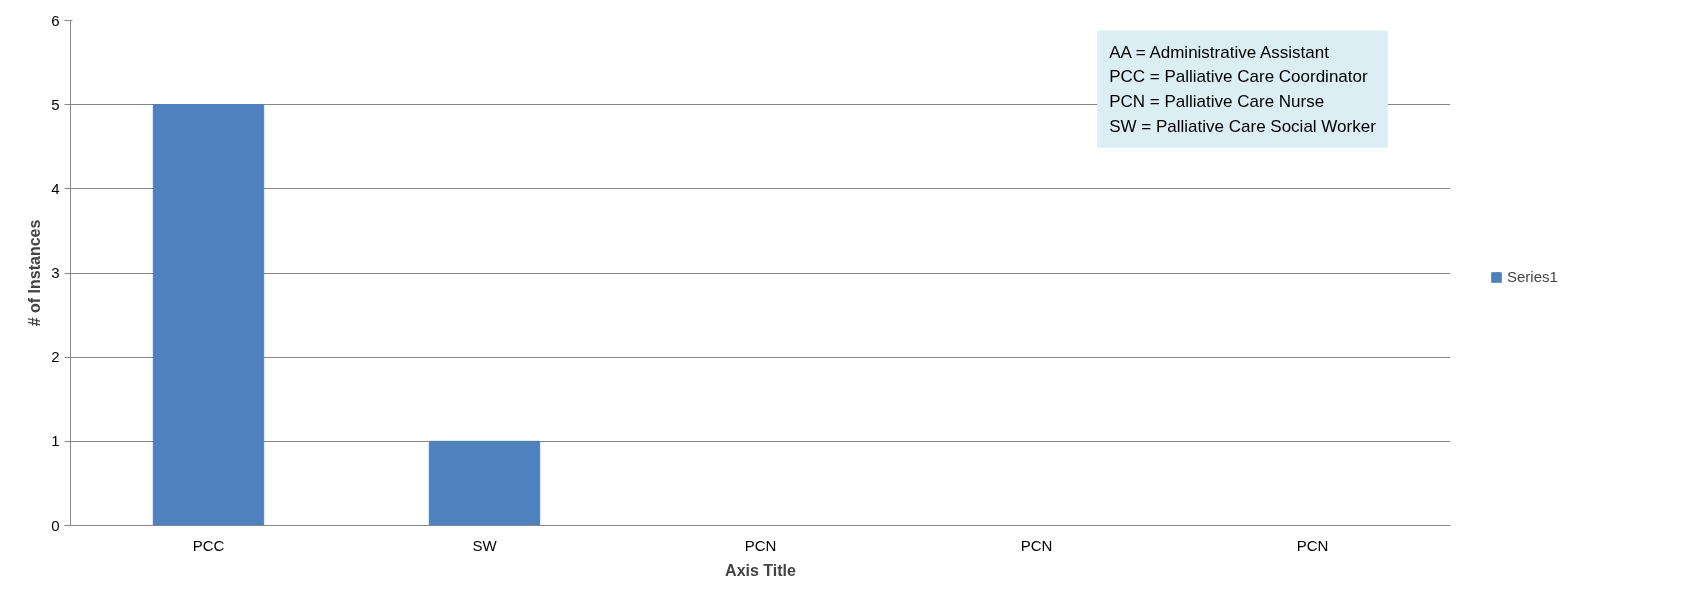 This screenshot has height=613, width=1700. I want to click on annotation: PCN = Palliative Care Nurse, so click(1217, 101).